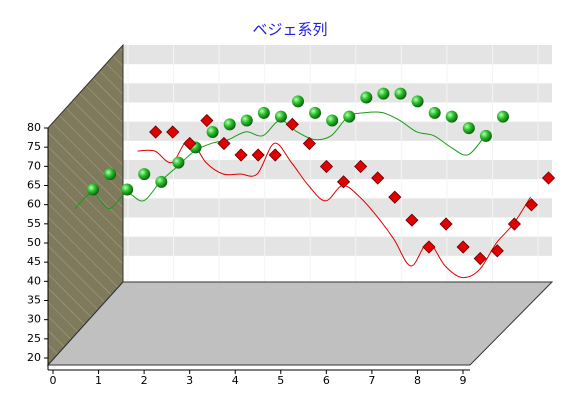 The image size is (565, 406). What do you see at coordinates (144, 380) in the screenshot?
I see `x-tick-label: 2` at bounding box center [144, 380].